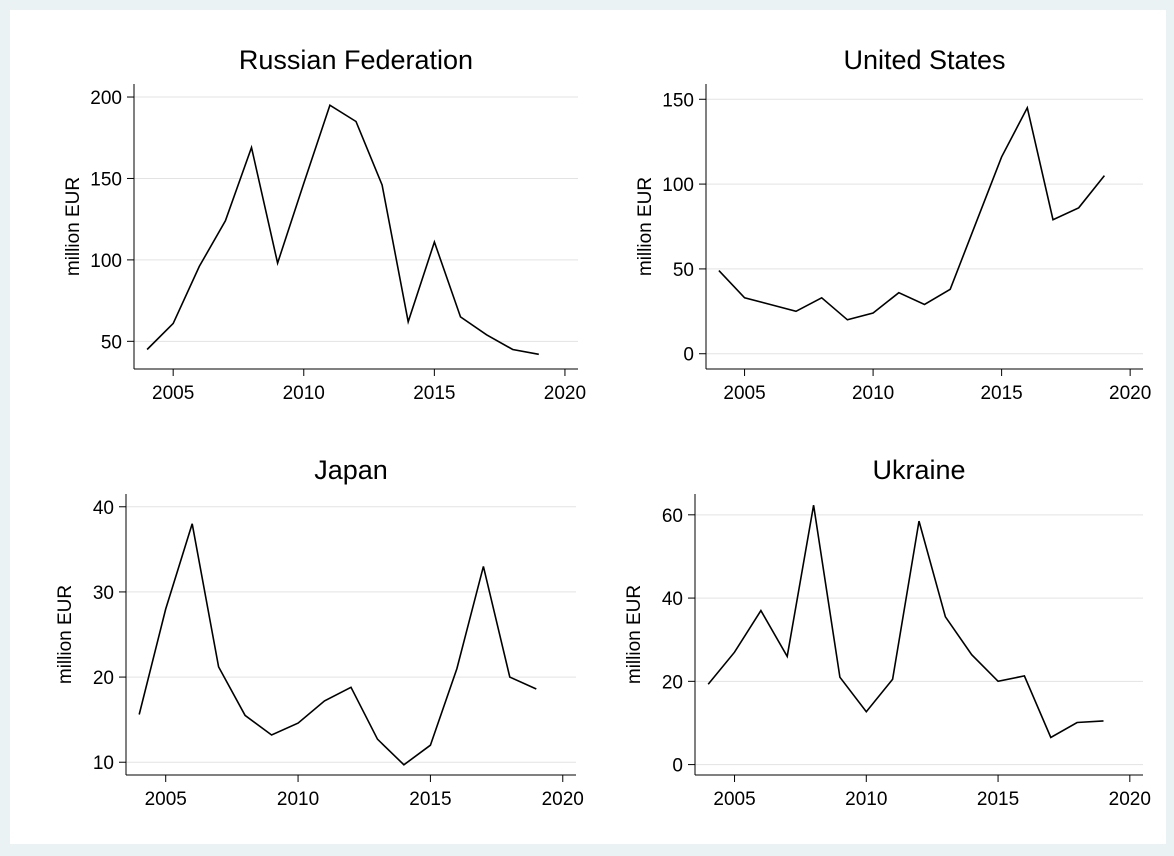 The width and height of the screenshot is (1174, 856). I want to click on chart-title: United States, so click(924, 60).